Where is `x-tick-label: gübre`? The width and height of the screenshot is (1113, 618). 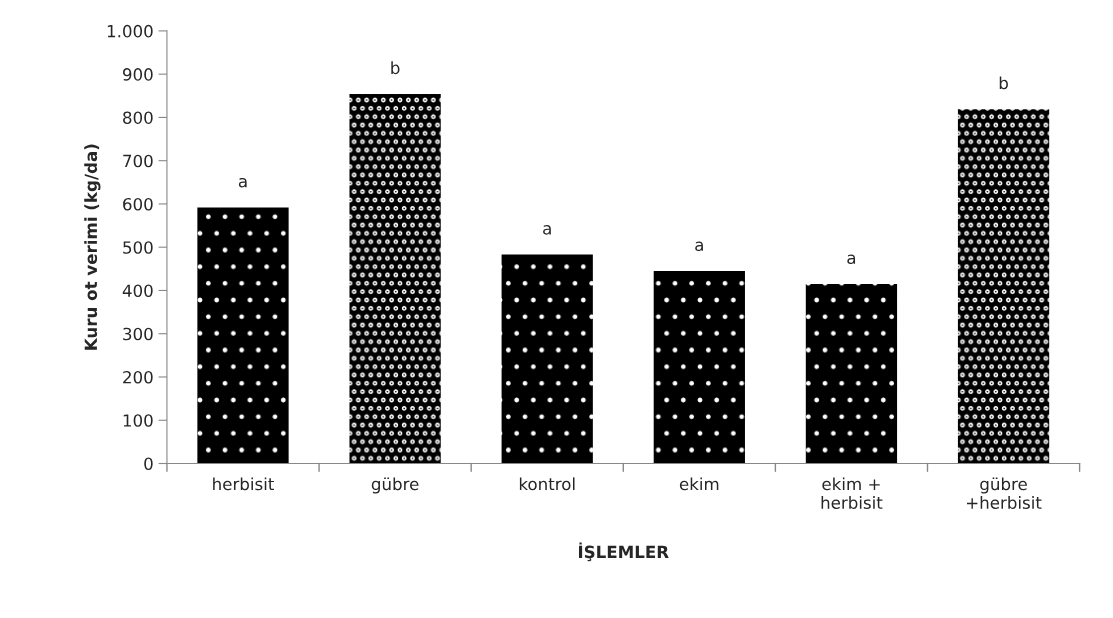
x-tick-label: gübre is located at coordinates (395, 485).